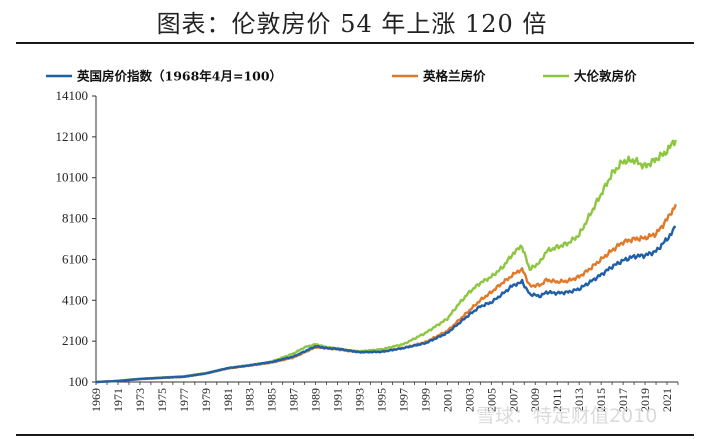 The height and width of the screenshot is (439, 704). I want to click on watermark: 雪球：特定财值2010, so click(566, 416).